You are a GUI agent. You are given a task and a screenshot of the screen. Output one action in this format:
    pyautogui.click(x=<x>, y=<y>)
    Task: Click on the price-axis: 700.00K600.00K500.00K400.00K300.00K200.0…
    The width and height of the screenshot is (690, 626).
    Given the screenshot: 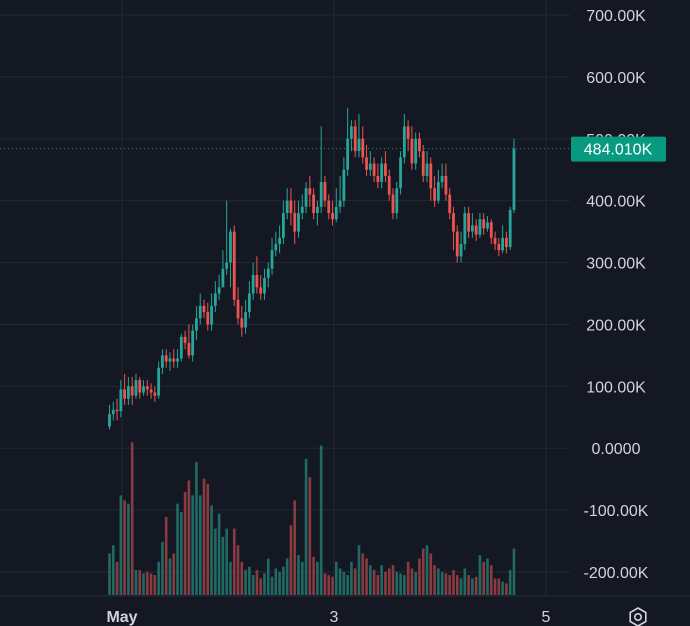 What is the action you would take?
    pyautogui.click(x=616, y=295)
    